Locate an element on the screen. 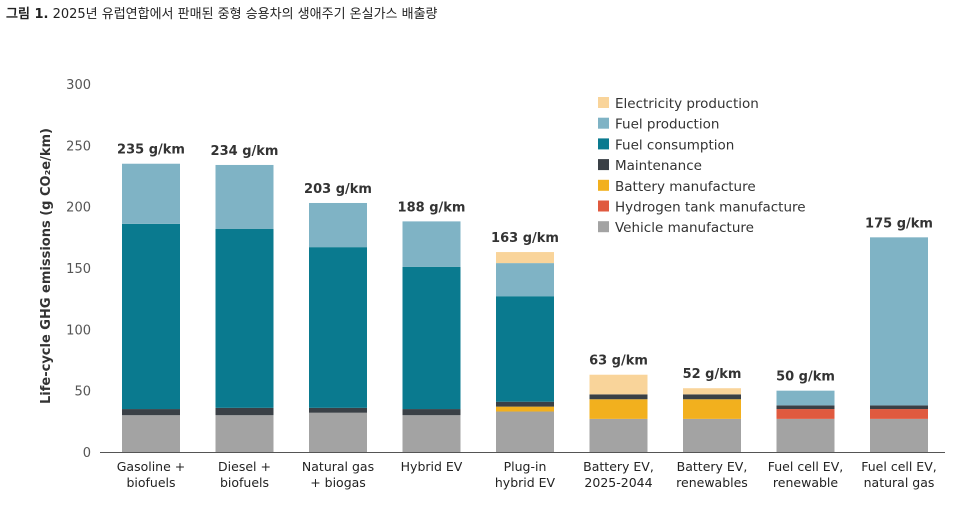 Image resolution: width=960 pixels, height=508 pixels. legend-label: Maintenance is located at coordinates (658, 166).